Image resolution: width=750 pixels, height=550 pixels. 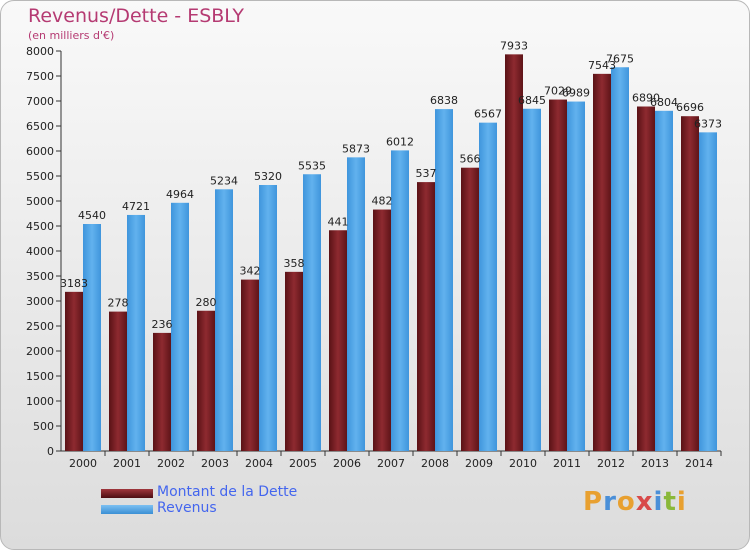 I want to click on value-label-dette: 482, so click(x=382, y=201).